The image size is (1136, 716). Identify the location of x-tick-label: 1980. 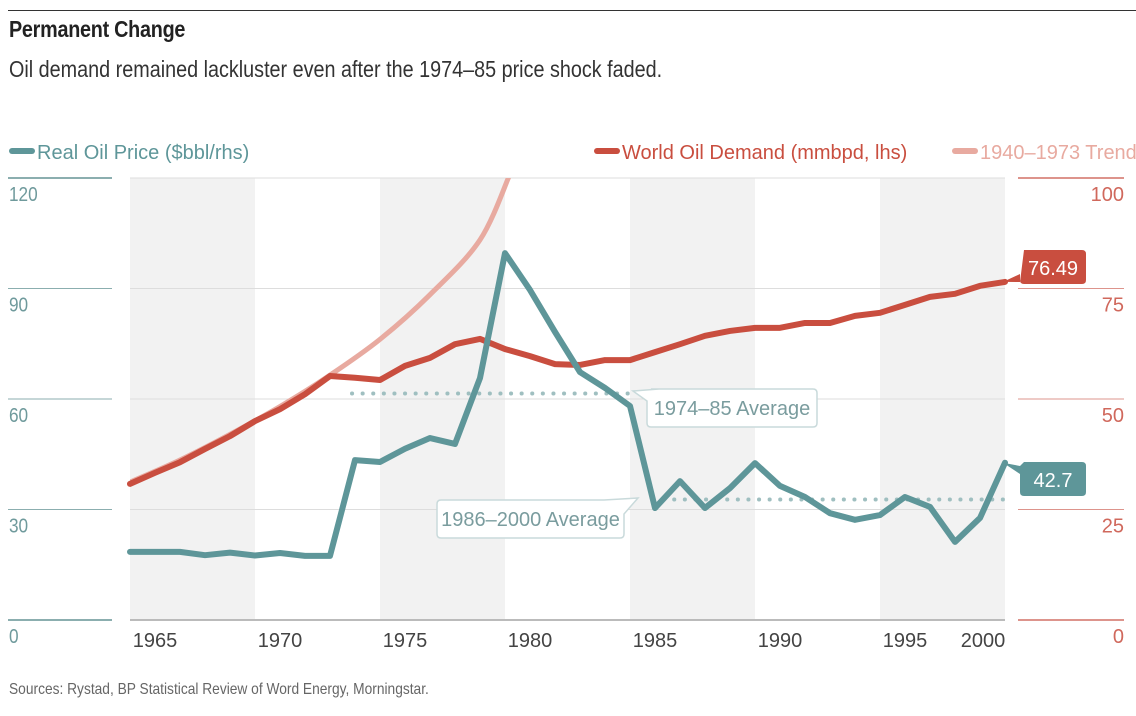
(530, 641).